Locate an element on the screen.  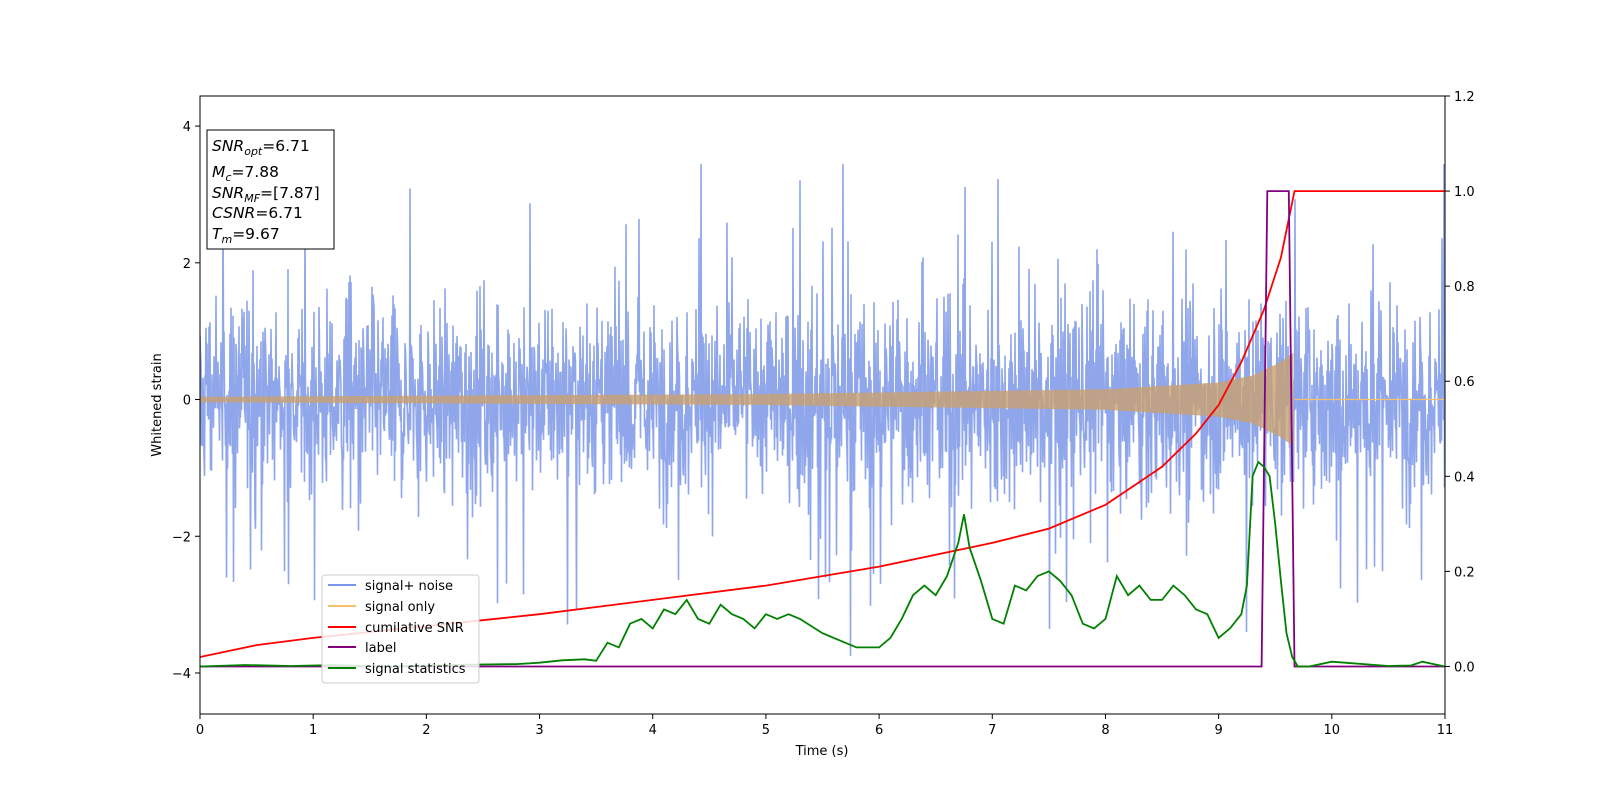
legend-label-signal-statistics: signal statistics is located at coordinates (415, 669).